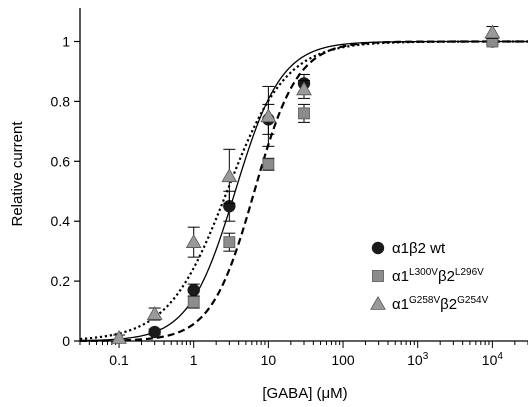 Image resolution: width=528 pixels, height=407 pixels. I want to click on y-tick-label: 0.4, so click(61, 221).